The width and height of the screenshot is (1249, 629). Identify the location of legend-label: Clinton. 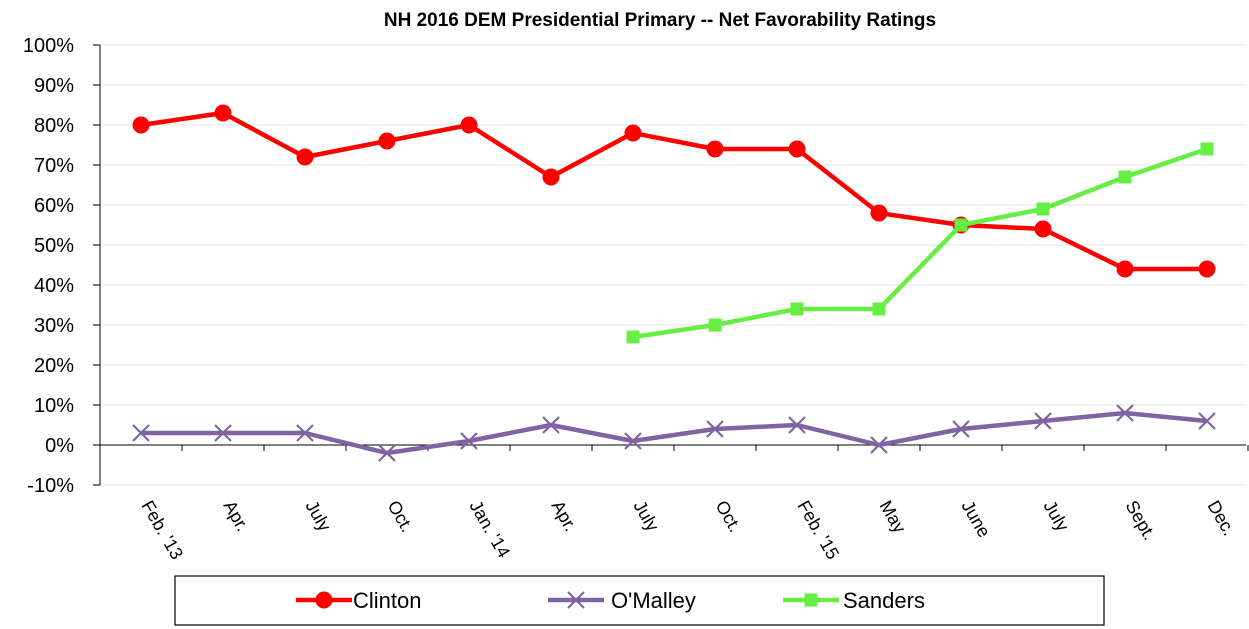
(387, 600).